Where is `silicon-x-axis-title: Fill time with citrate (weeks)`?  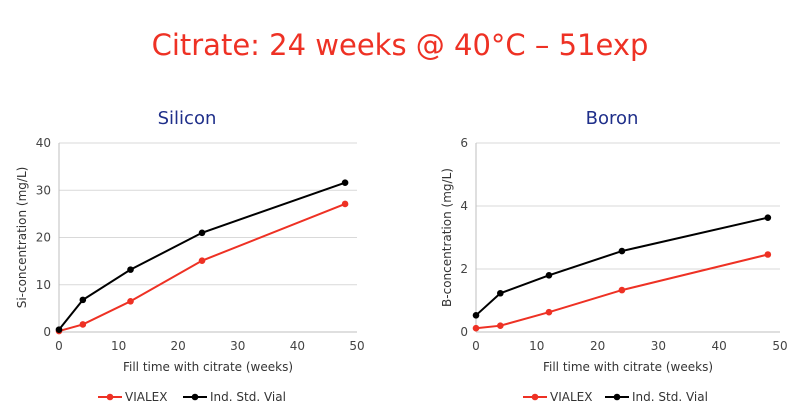
silicon-x-axis-title: Fill time with citrate (weeks) is located at coordinates (208, 367).